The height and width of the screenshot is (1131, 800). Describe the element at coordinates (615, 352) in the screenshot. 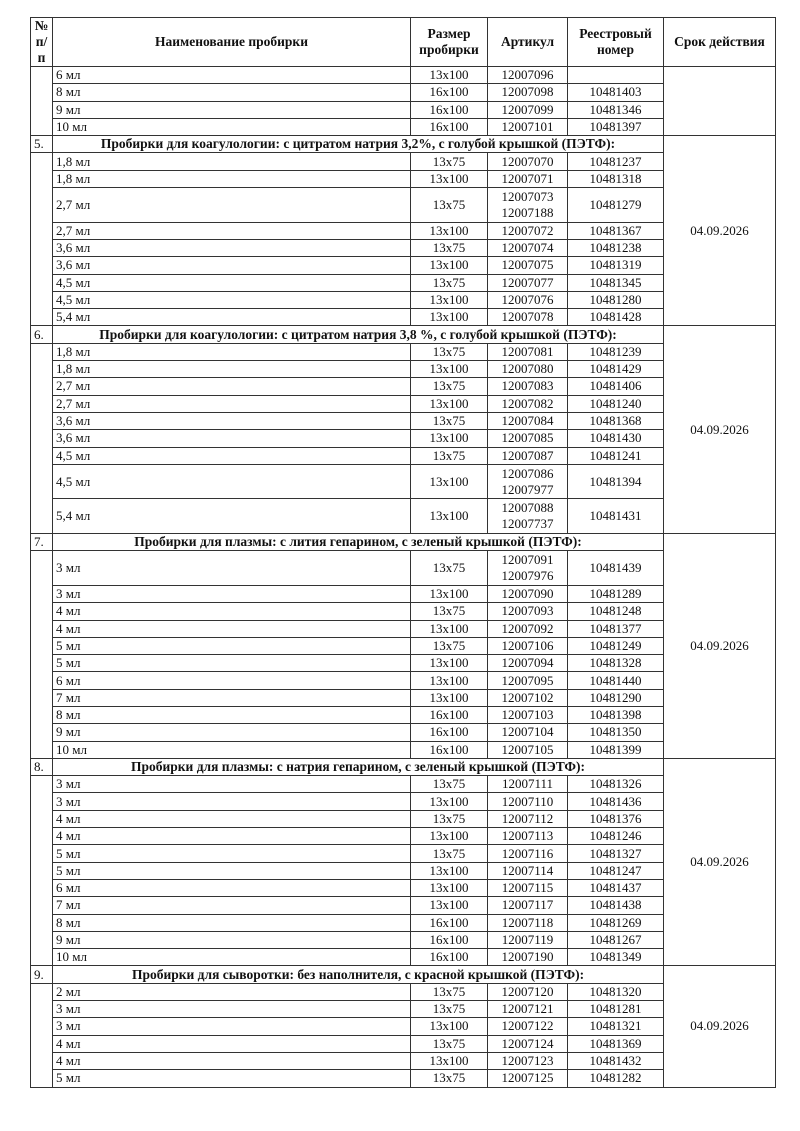

I see `registry-number: 10481239` at that location.